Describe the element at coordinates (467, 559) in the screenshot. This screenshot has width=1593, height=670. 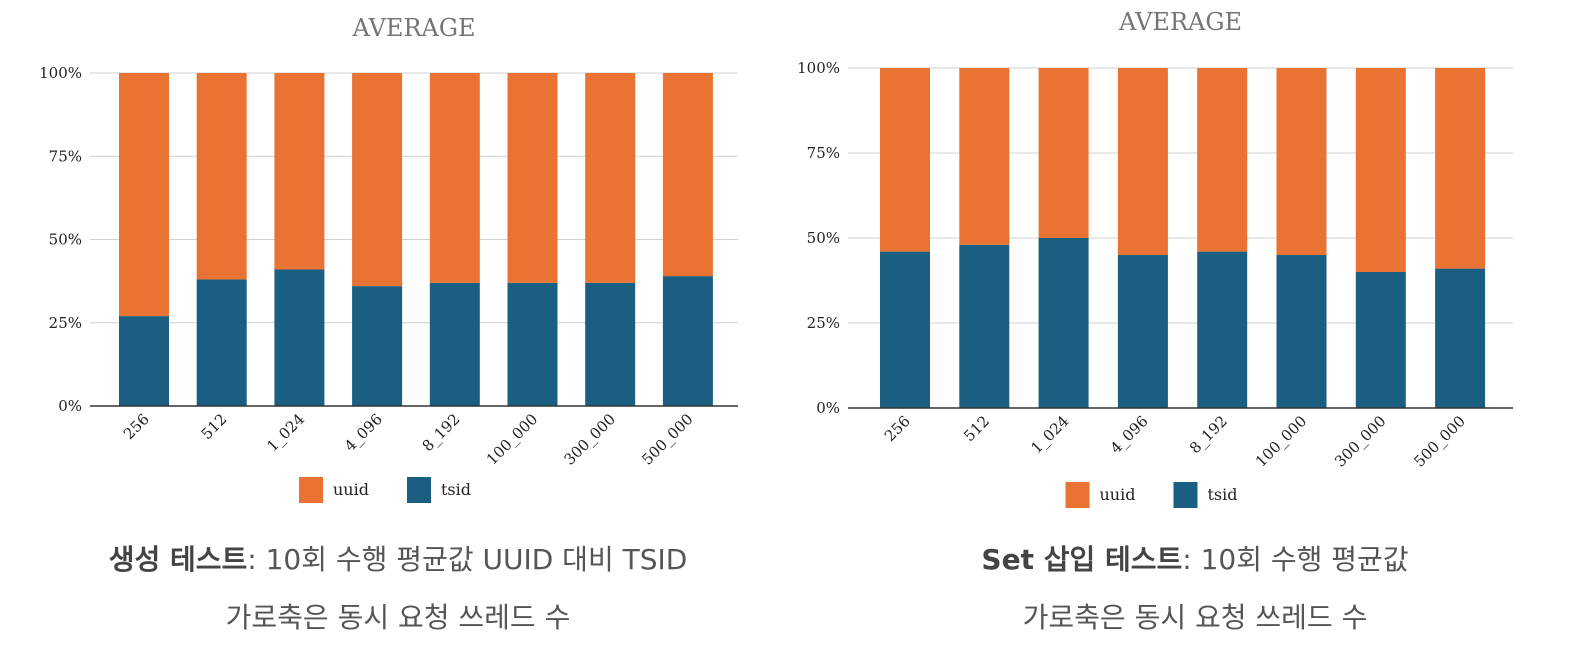
I see `caption-rest: : 10회 수행 평균값 UUID 대비 TSID` at that location.